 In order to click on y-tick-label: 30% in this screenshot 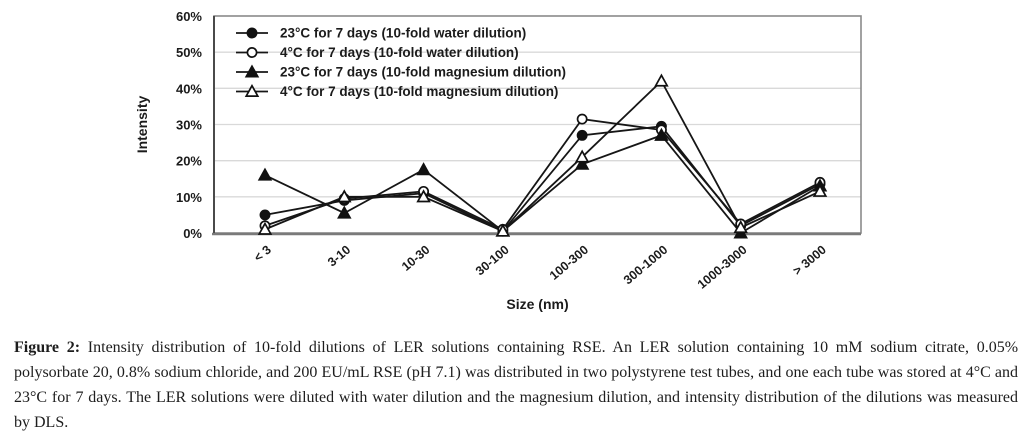, I will do `click(189, 125)`.